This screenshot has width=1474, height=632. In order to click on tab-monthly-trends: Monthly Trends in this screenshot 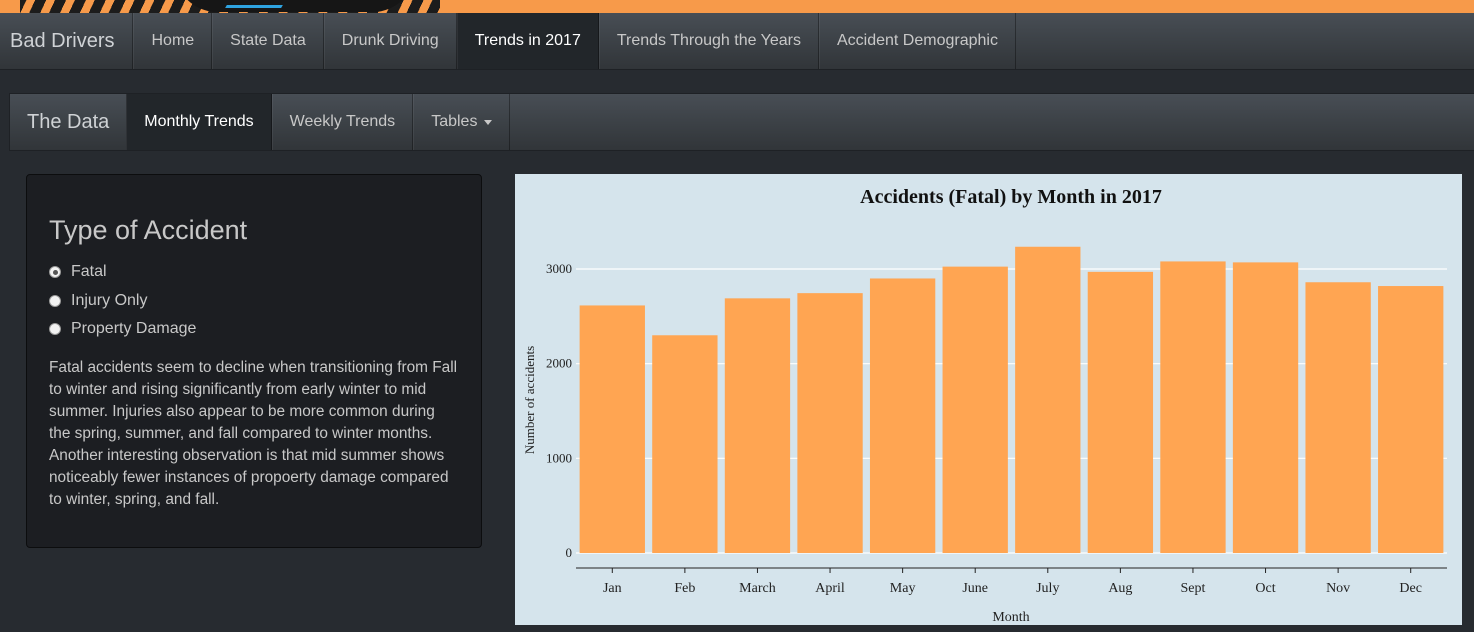, I will do `click(199, 122)`.